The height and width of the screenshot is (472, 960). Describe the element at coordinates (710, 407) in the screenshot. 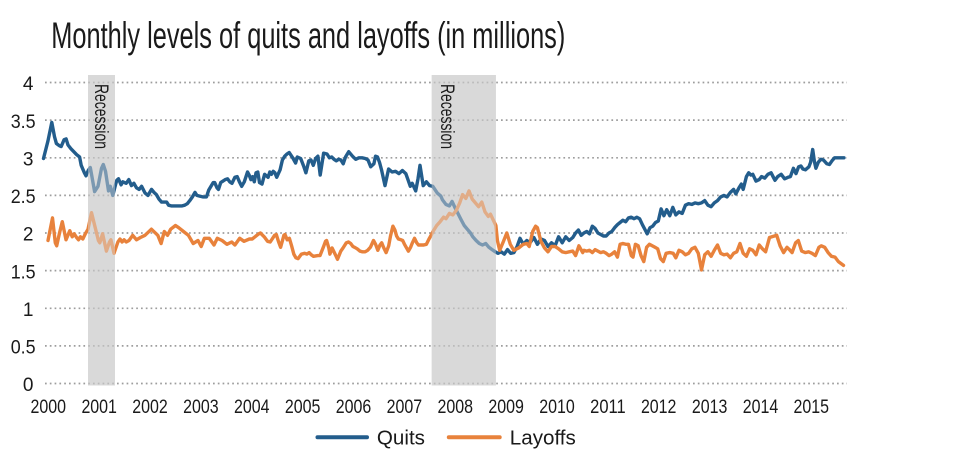

I see `svg-text: 2013` at that location.